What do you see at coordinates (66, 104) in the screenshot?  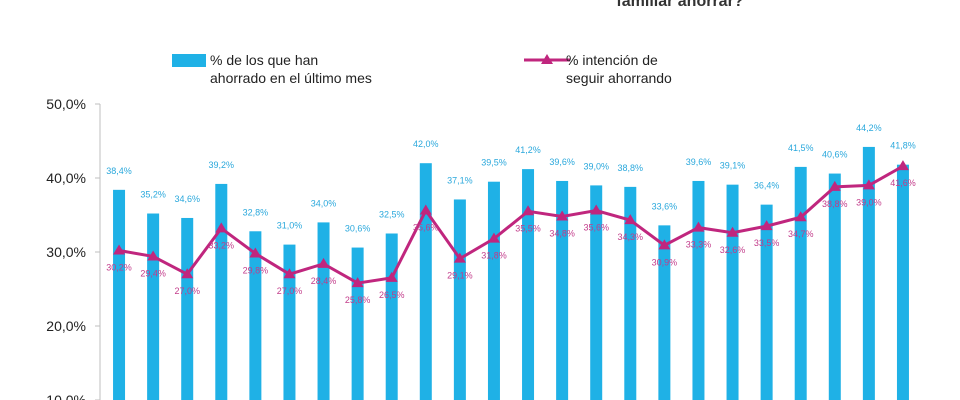 I see `y-tick-label: 50,0%` at bounding box center [66, 104].